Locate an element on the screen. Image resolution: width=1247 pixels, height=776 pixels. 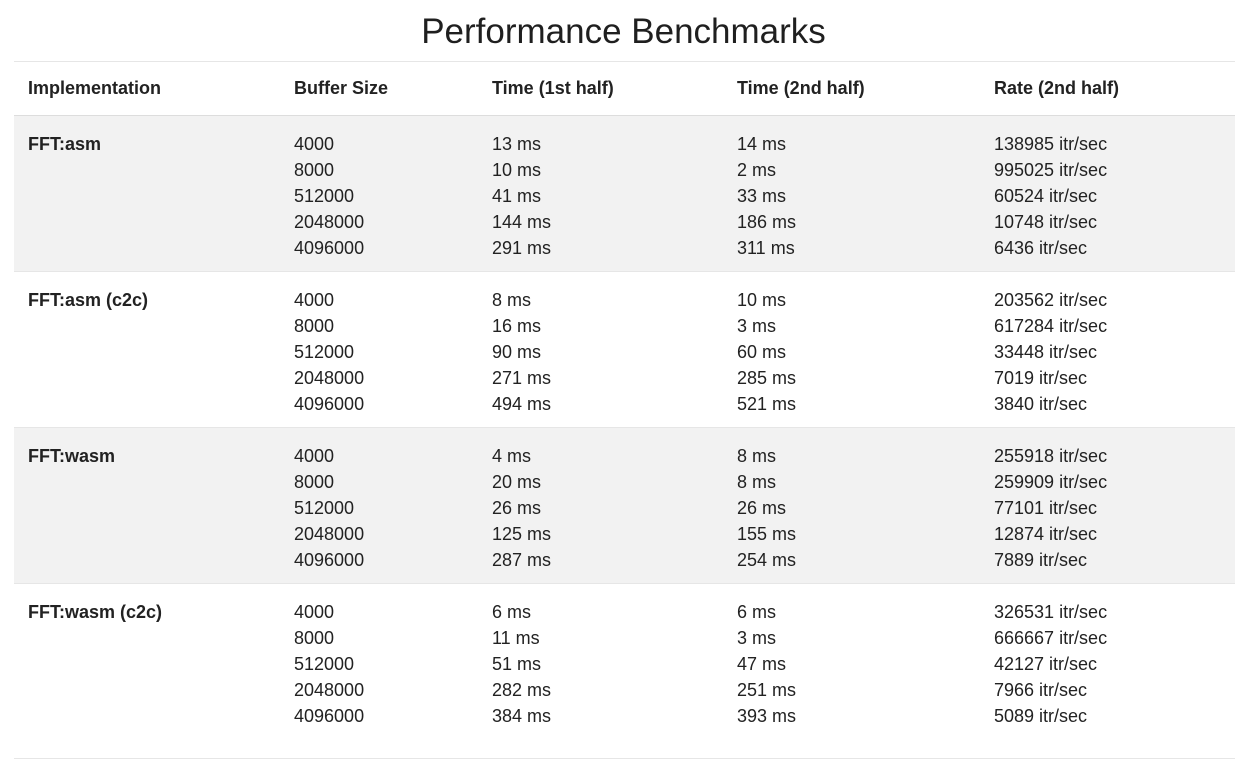
time-2nd-value: 155 ms is located at coordinates (767, 534).